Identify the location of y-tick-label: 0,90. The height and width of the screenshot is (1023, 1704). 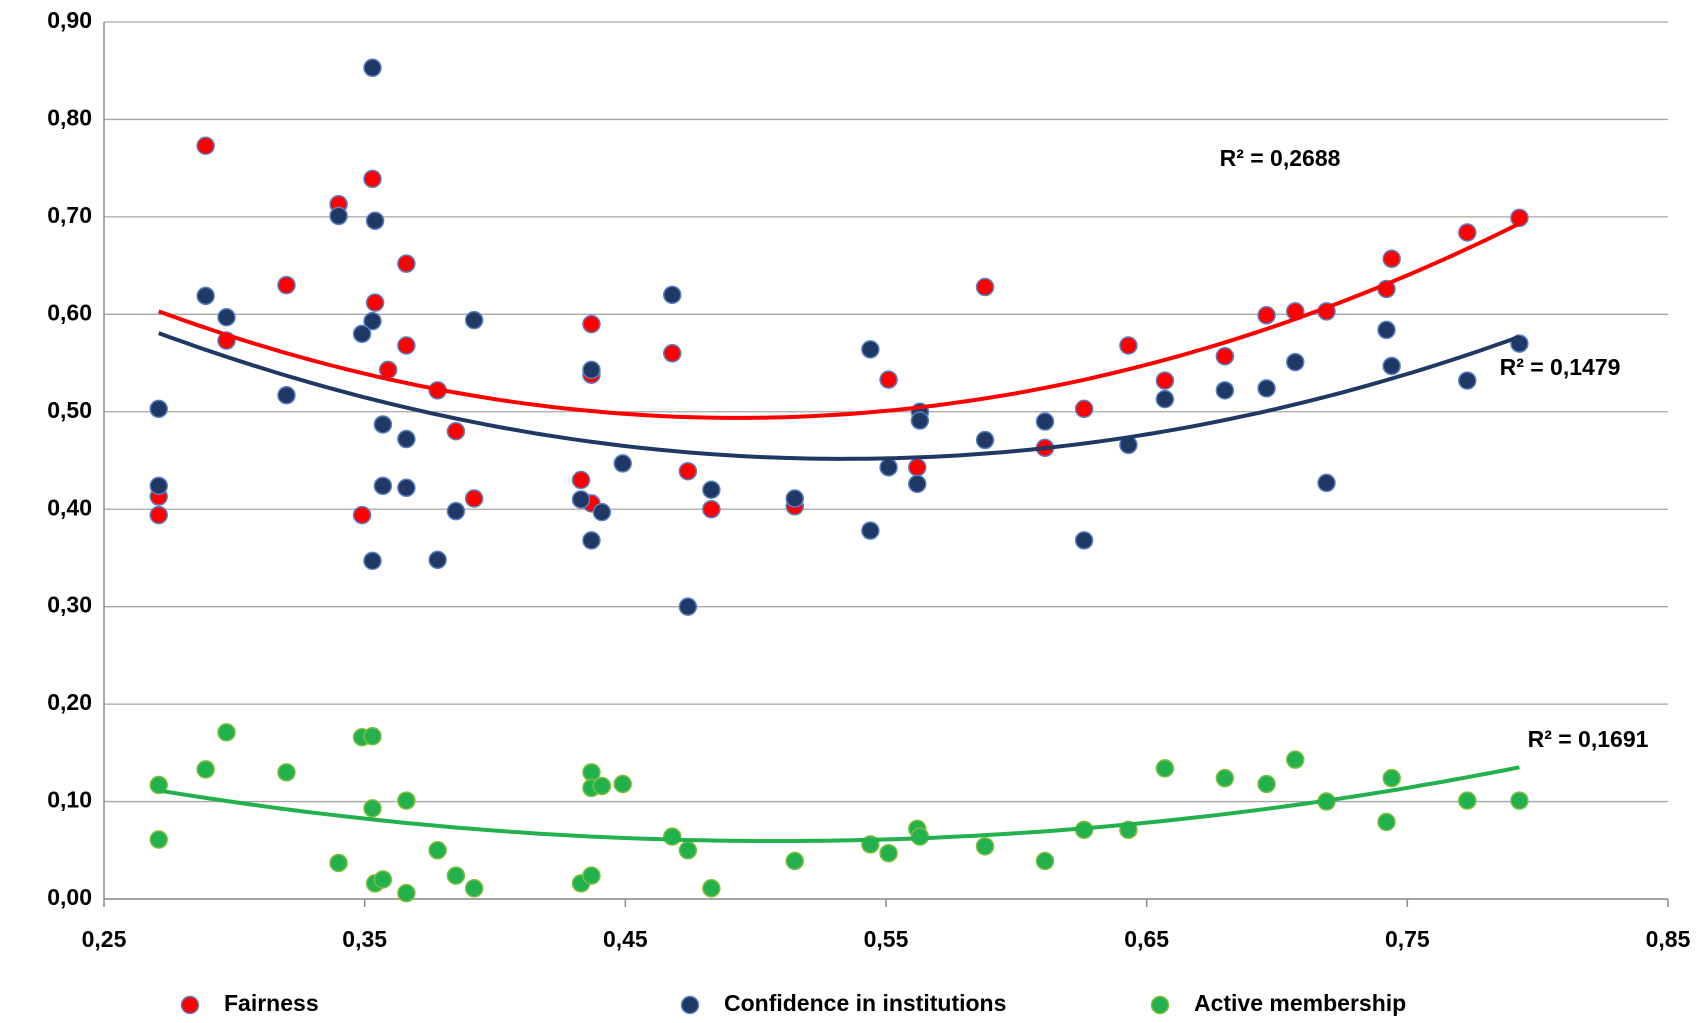
(69, 20).